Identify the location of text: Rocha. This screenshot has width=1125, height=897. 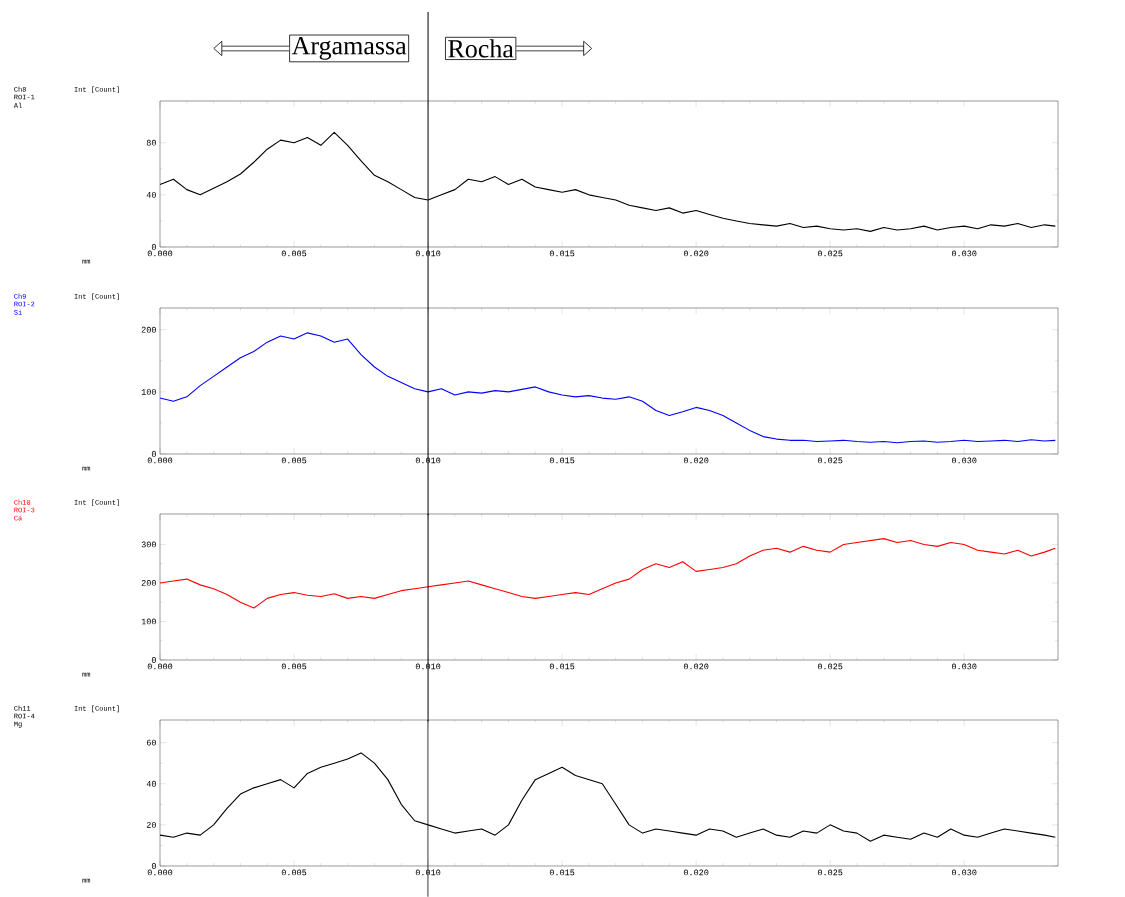
(481, 48).